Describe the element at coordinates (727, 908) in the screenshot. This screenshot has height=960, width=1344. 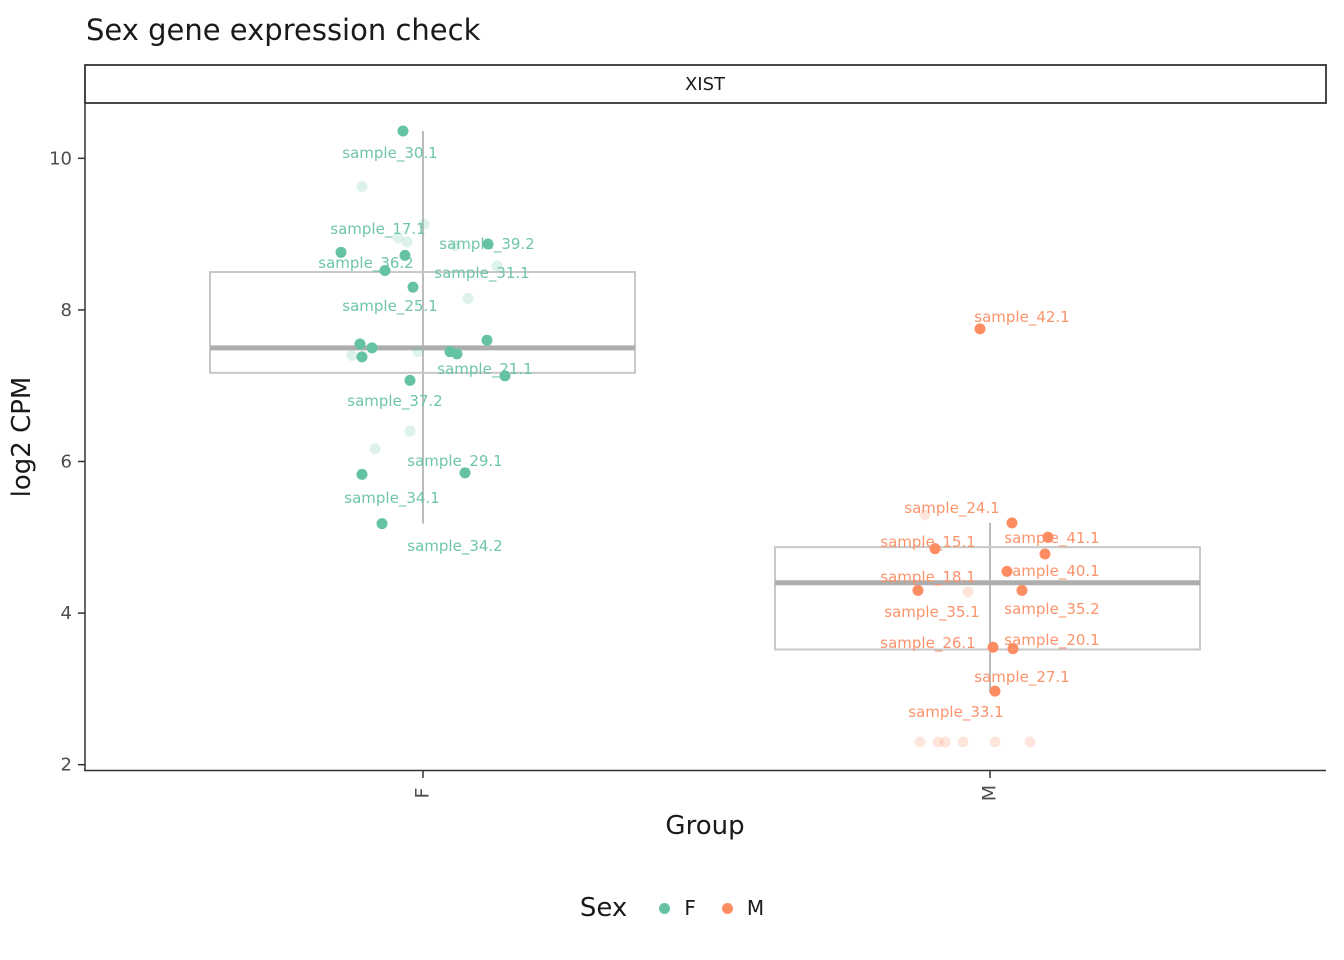
I see `legend-swatch-m-icon` at that location.